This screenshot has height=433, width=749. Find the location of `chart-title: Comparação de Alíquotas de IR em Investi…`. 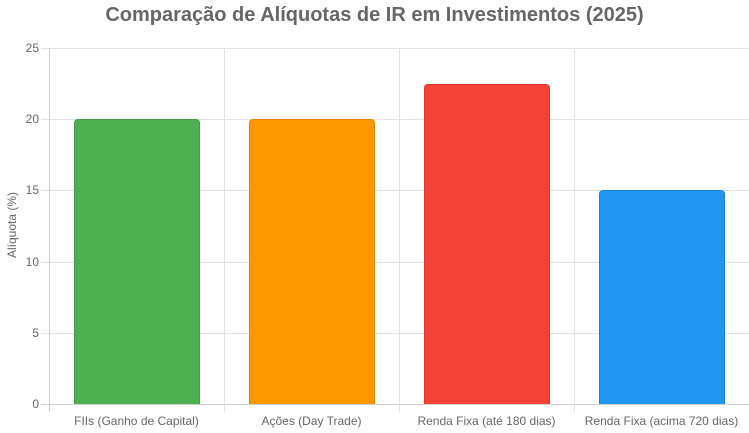

chart-title: Comparação de Alíquotas de IR em Investi… is located at coordinates (374, 15).